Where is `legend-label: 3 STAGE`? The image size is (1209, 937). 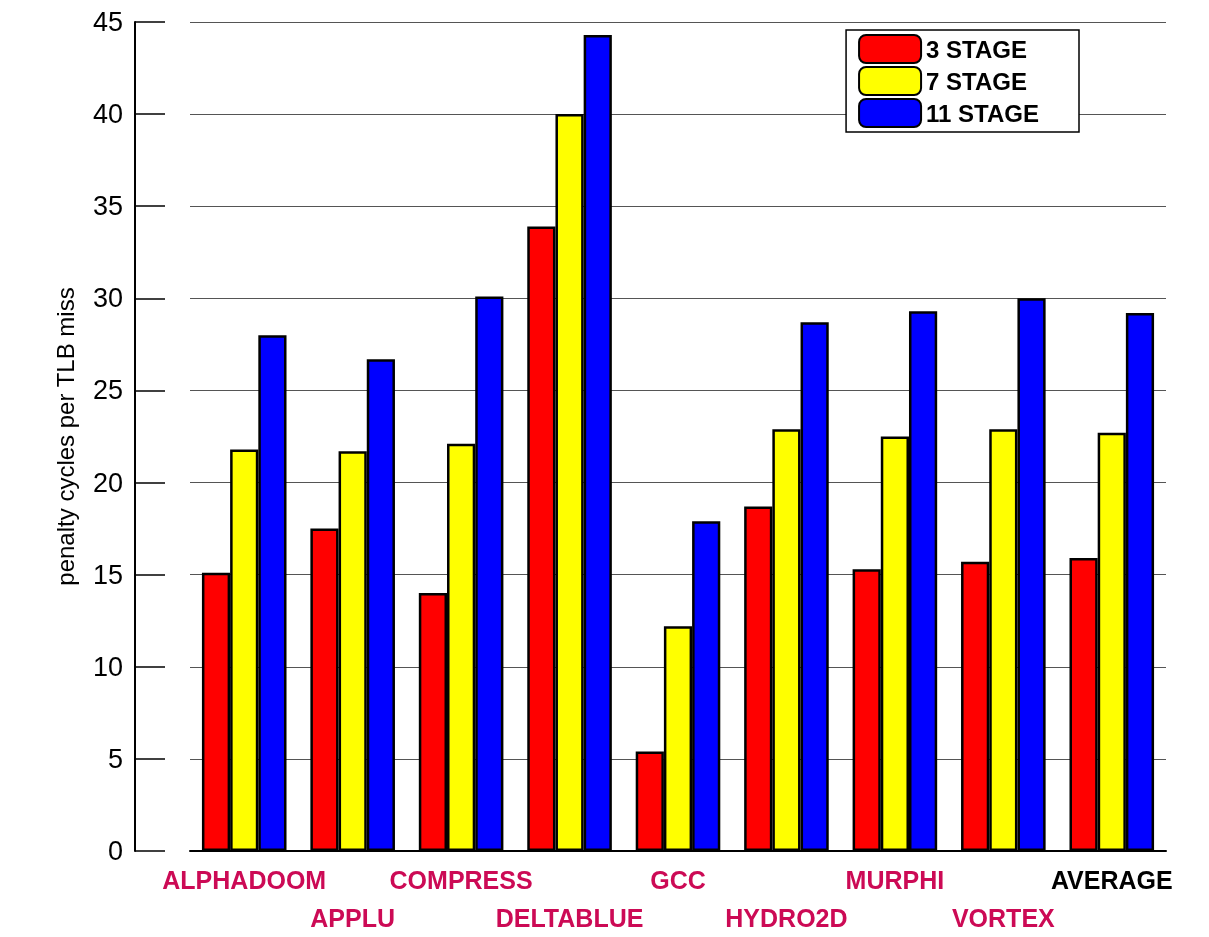
legend-label: 3 STAGE is located at coordinates (976, 49).